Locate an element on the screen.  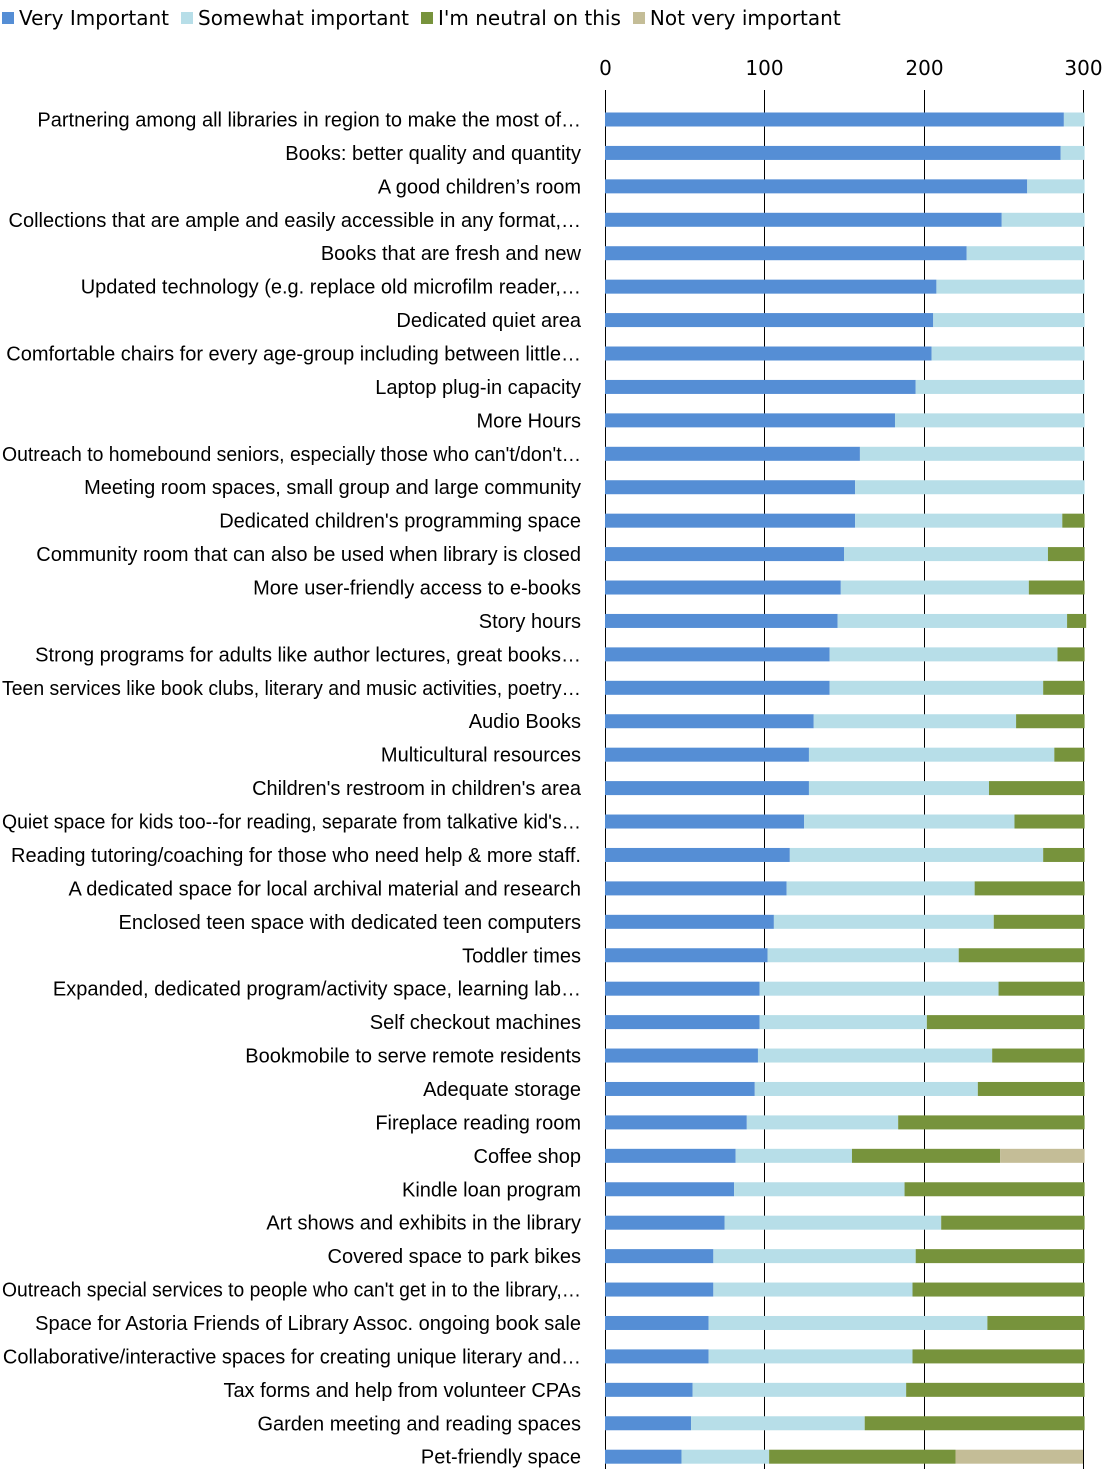
legend-item: I'm neutral on this is located at coordinates (521, 18).